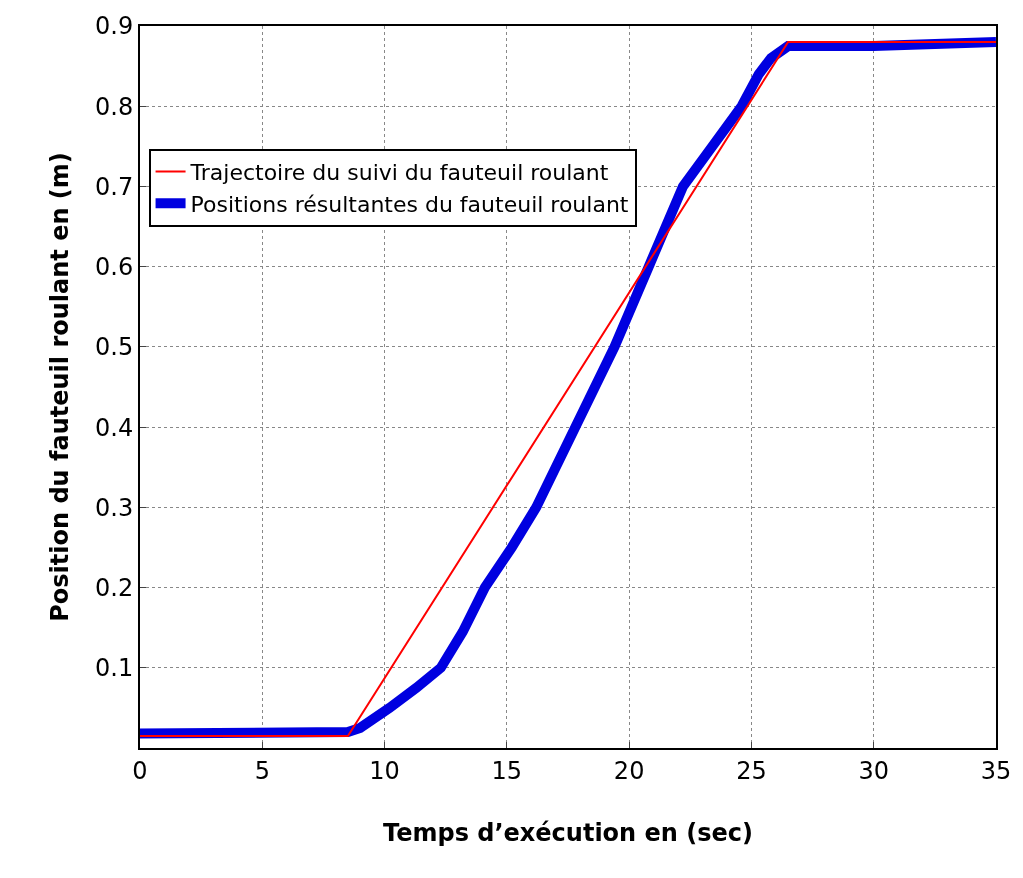 This screenshot has width=1023, height=878. I want to click on y-tick-label: 0.2, so click(114, 587).